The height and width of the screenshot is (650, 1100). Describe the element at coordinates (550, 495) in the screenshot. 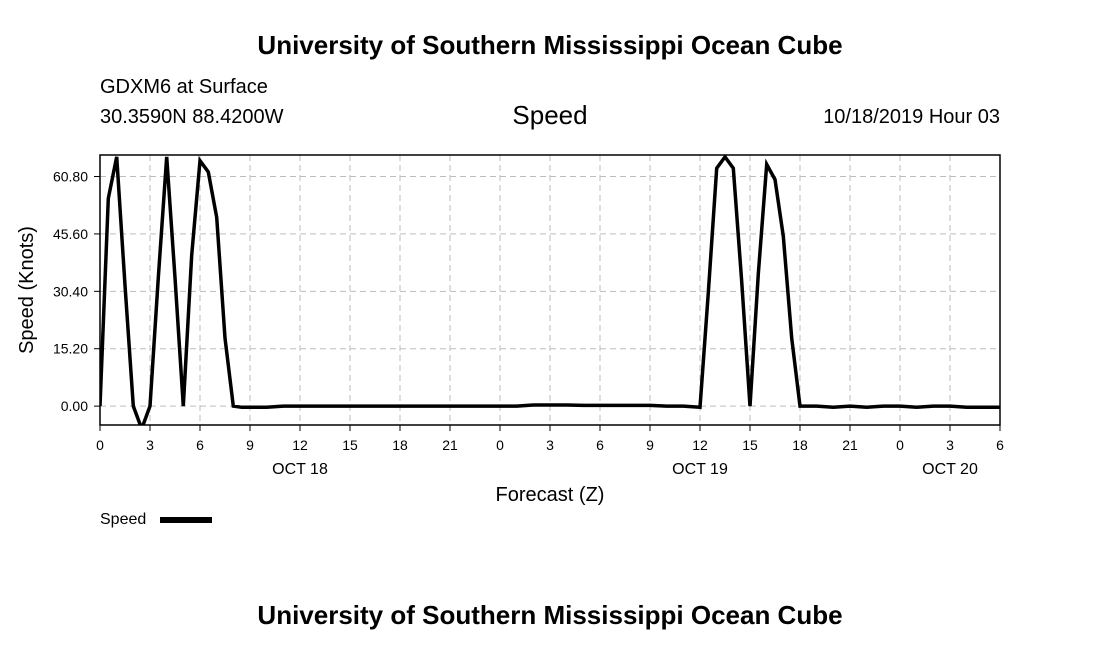

I see `x-axis-label: Forecast (Z)` at that location.